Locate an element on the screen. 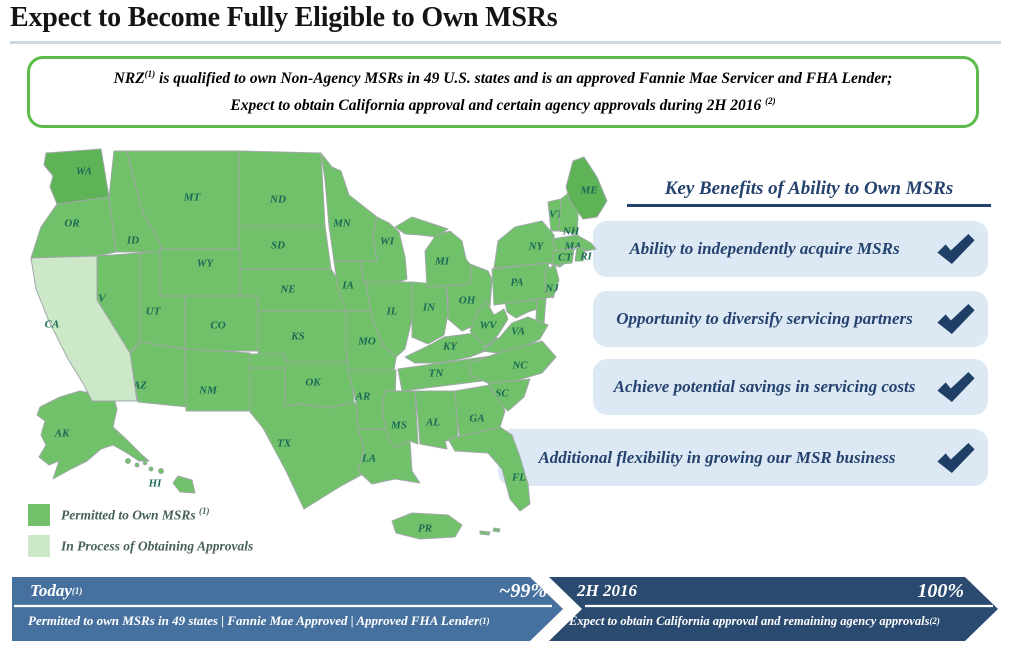 The width and height of the screenshot is (1009, 655). state-label-KY: KY is located at coordinates (450, 347).